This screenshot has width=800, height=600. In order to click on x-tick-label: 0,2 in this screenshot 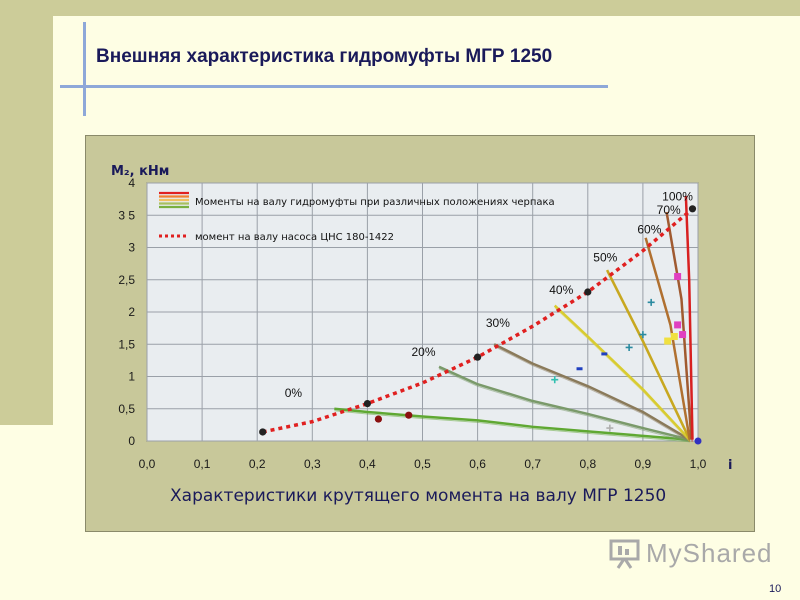, I will do `click(257, 464)`.